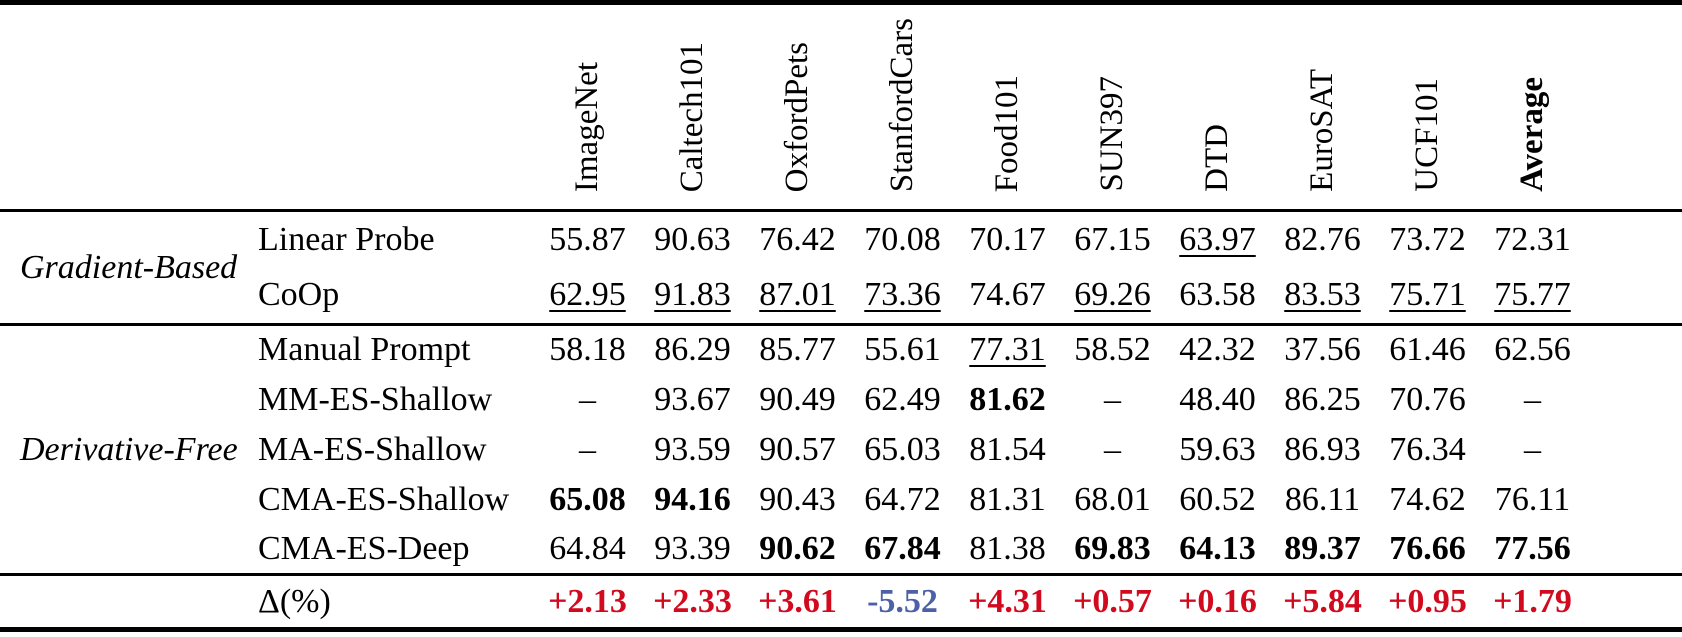 The height and width of the screenshot is (637, 1682). Describe the element at coordinates (375, 399) in the screenshot. I see `method-label: MM-ES-Shallow` at that location.